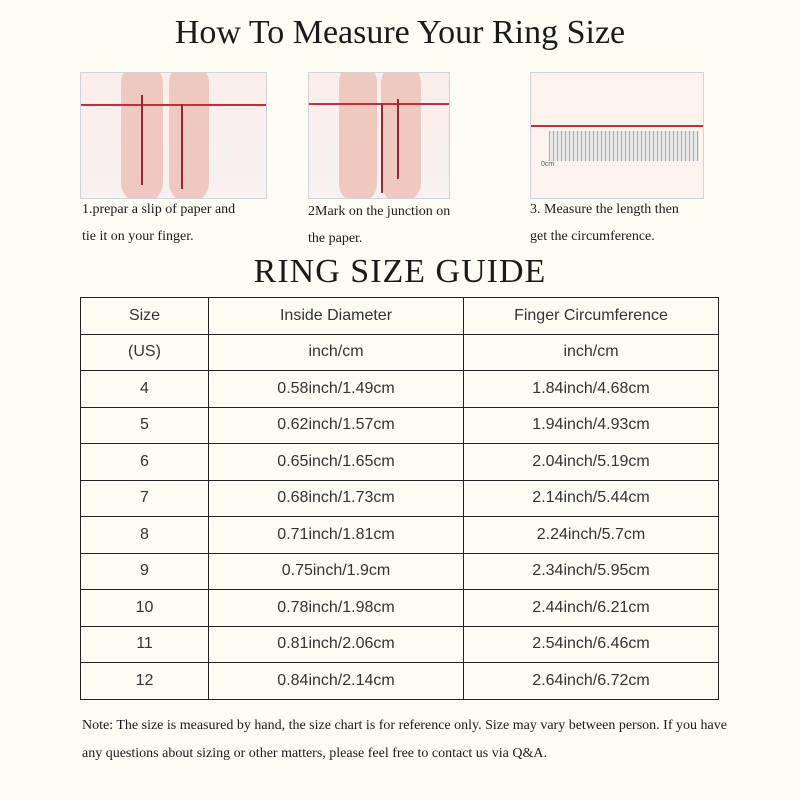  Describe the element at coordinates (400, 32) in the screenshot. I see `page-title: How To Measure Your Ring Size` at that location.